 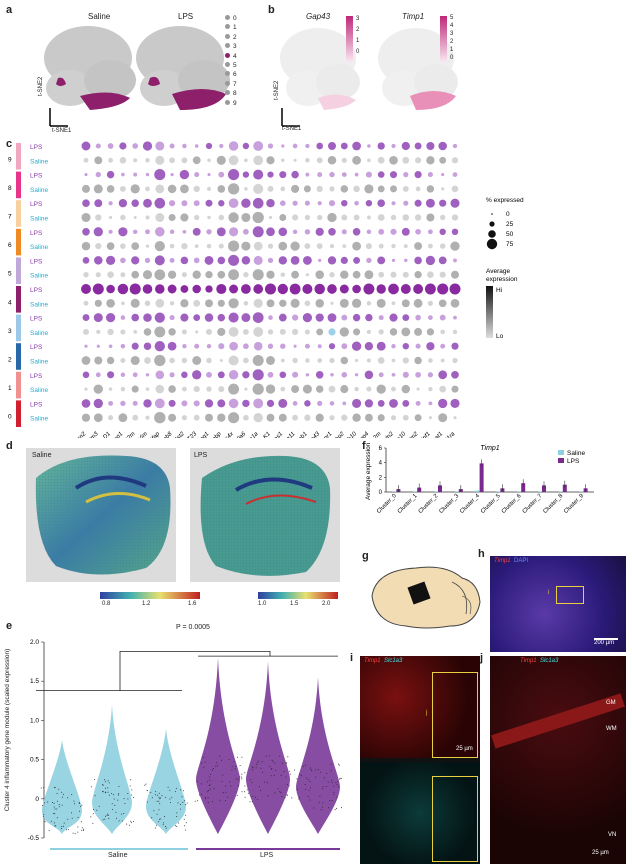 I want to click on cluster-color-bar, so click(x=18, y=270).